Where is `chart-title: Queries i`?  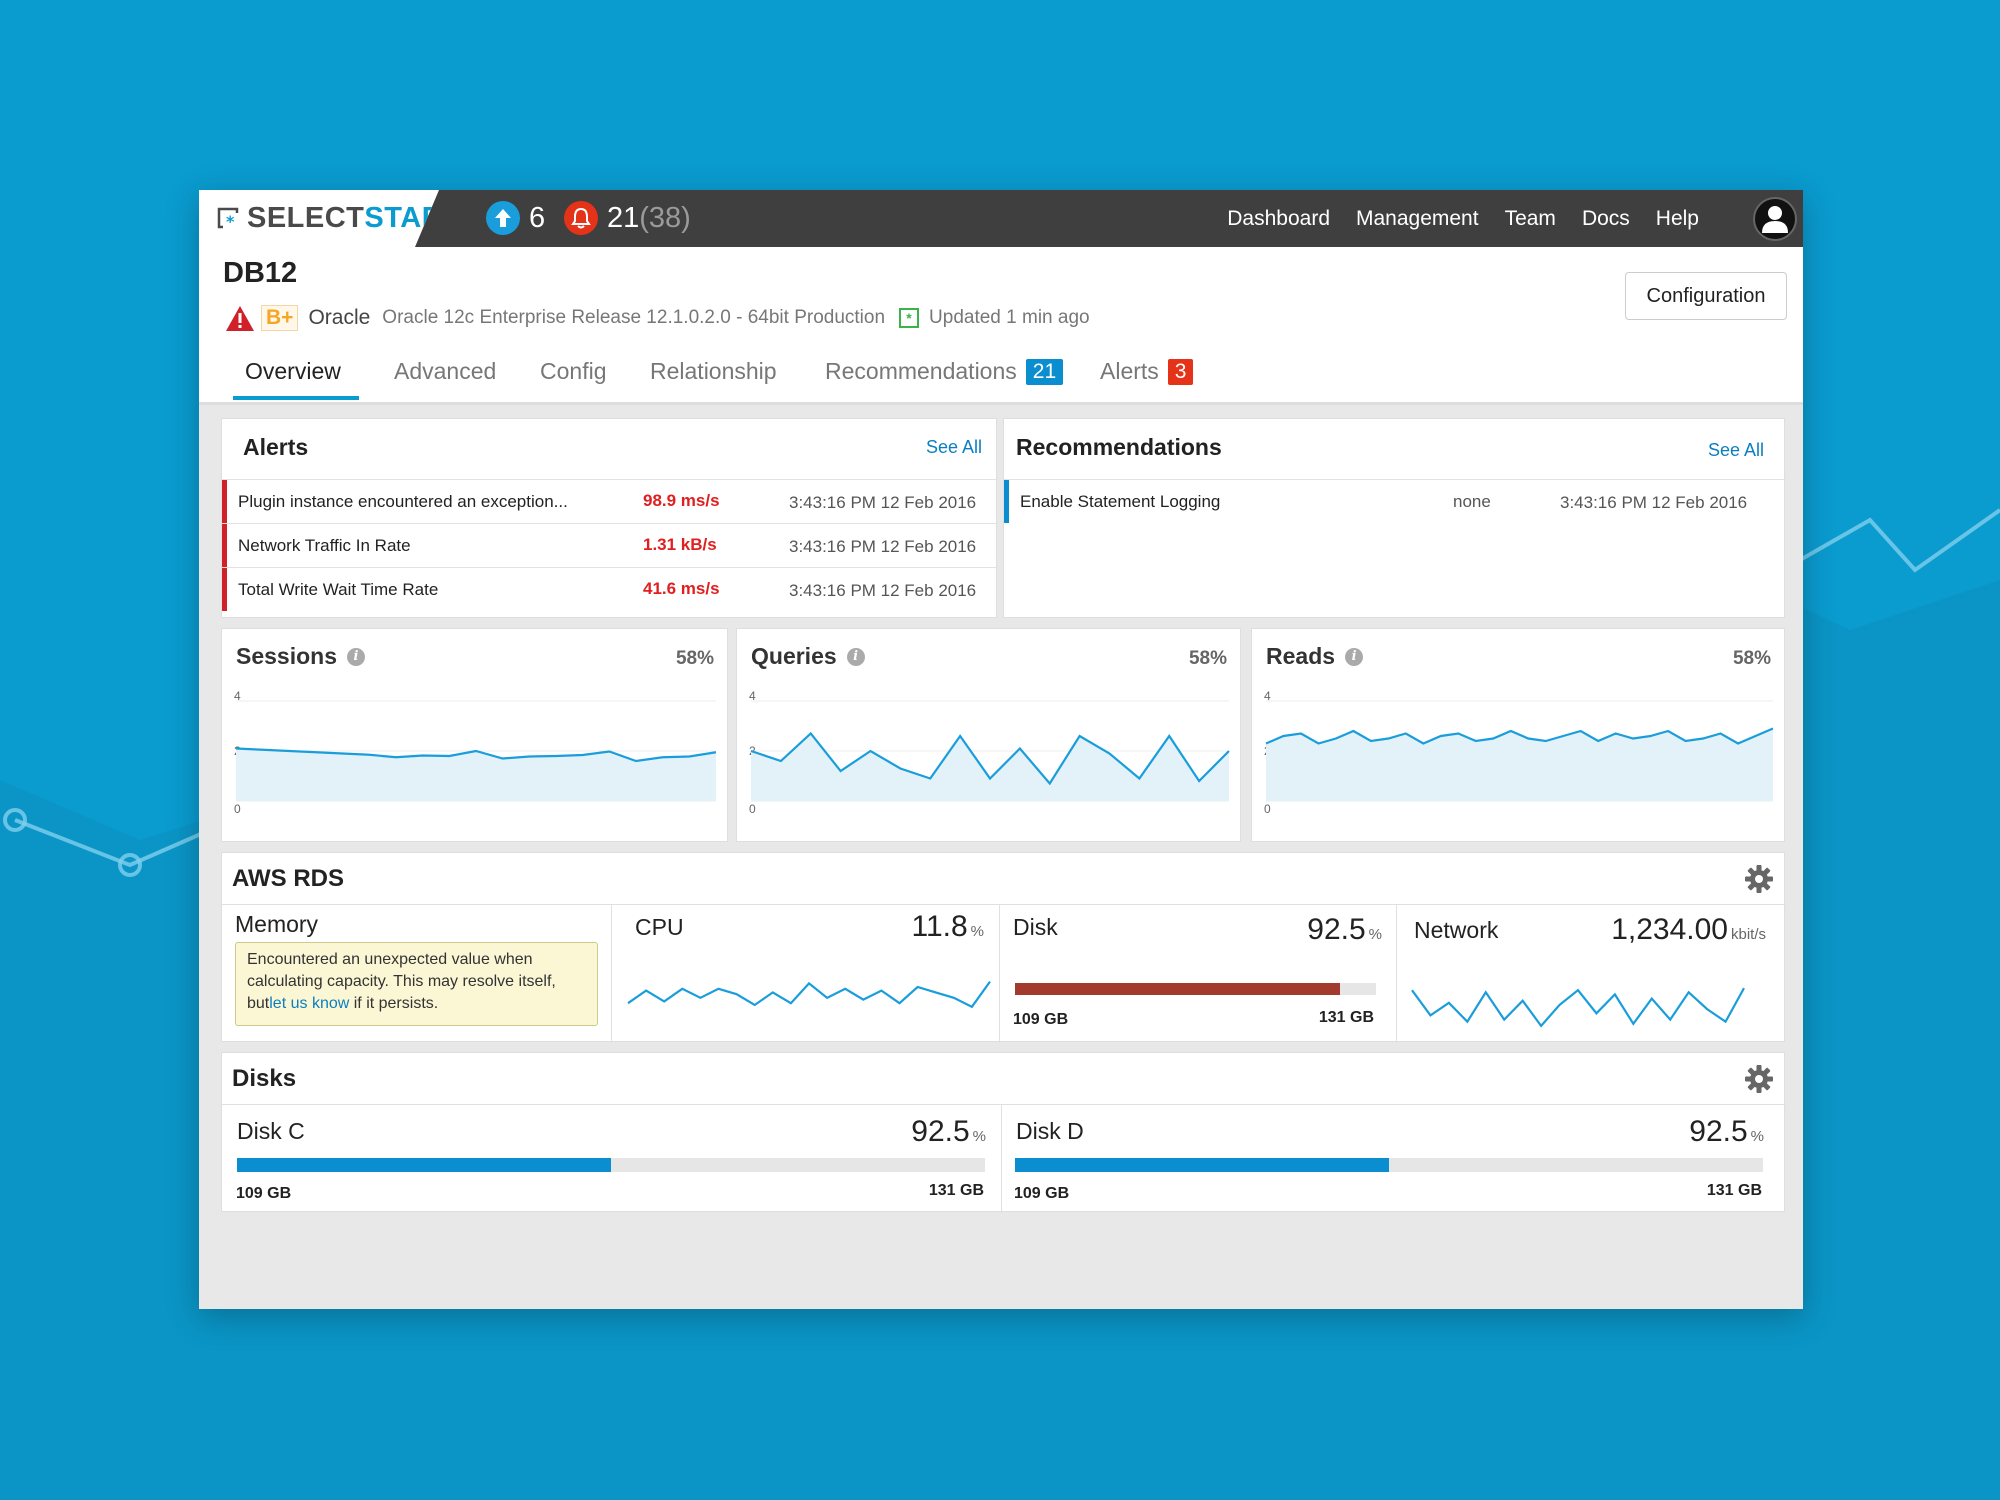 chart-title: Queries i is located at coordinates (808, 656).